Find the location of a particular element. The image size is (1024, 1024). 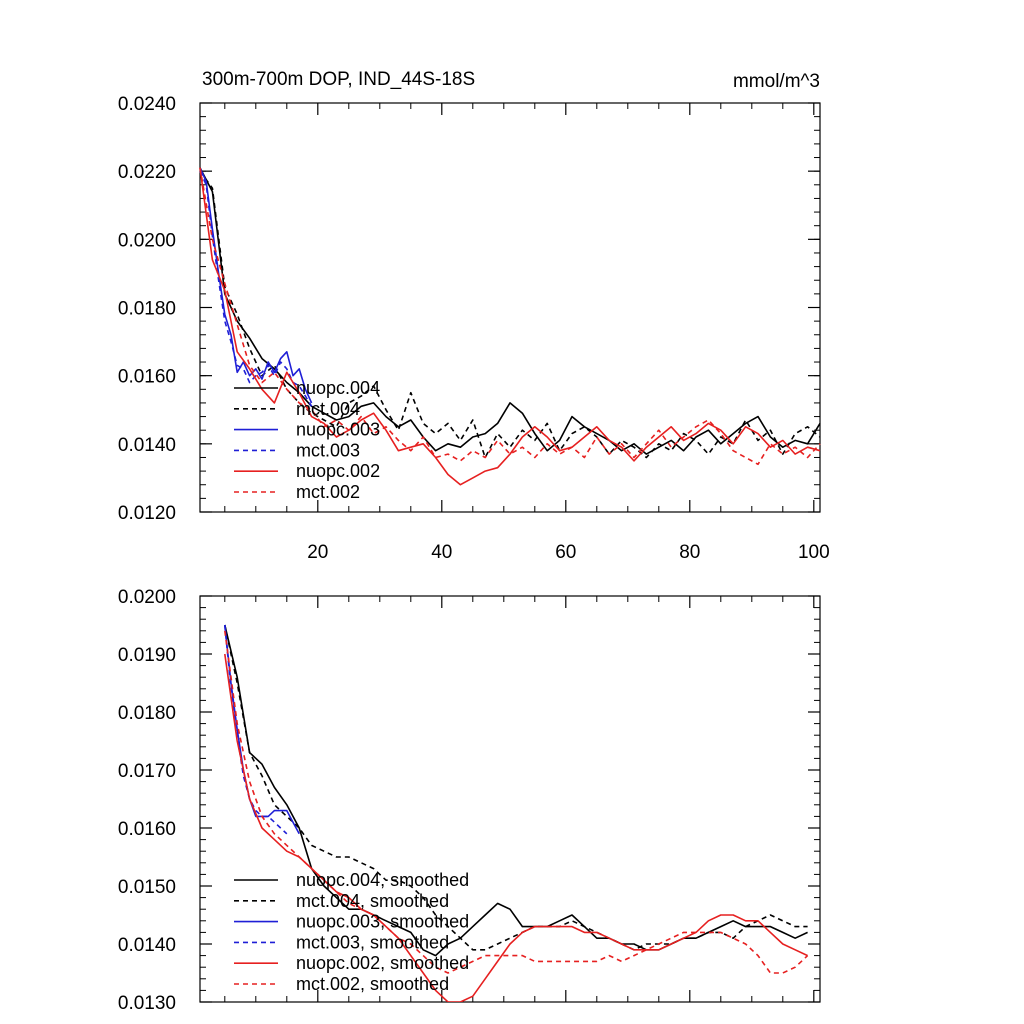

y-tick-label: 0.0240 is located at coordinates (147, 104).